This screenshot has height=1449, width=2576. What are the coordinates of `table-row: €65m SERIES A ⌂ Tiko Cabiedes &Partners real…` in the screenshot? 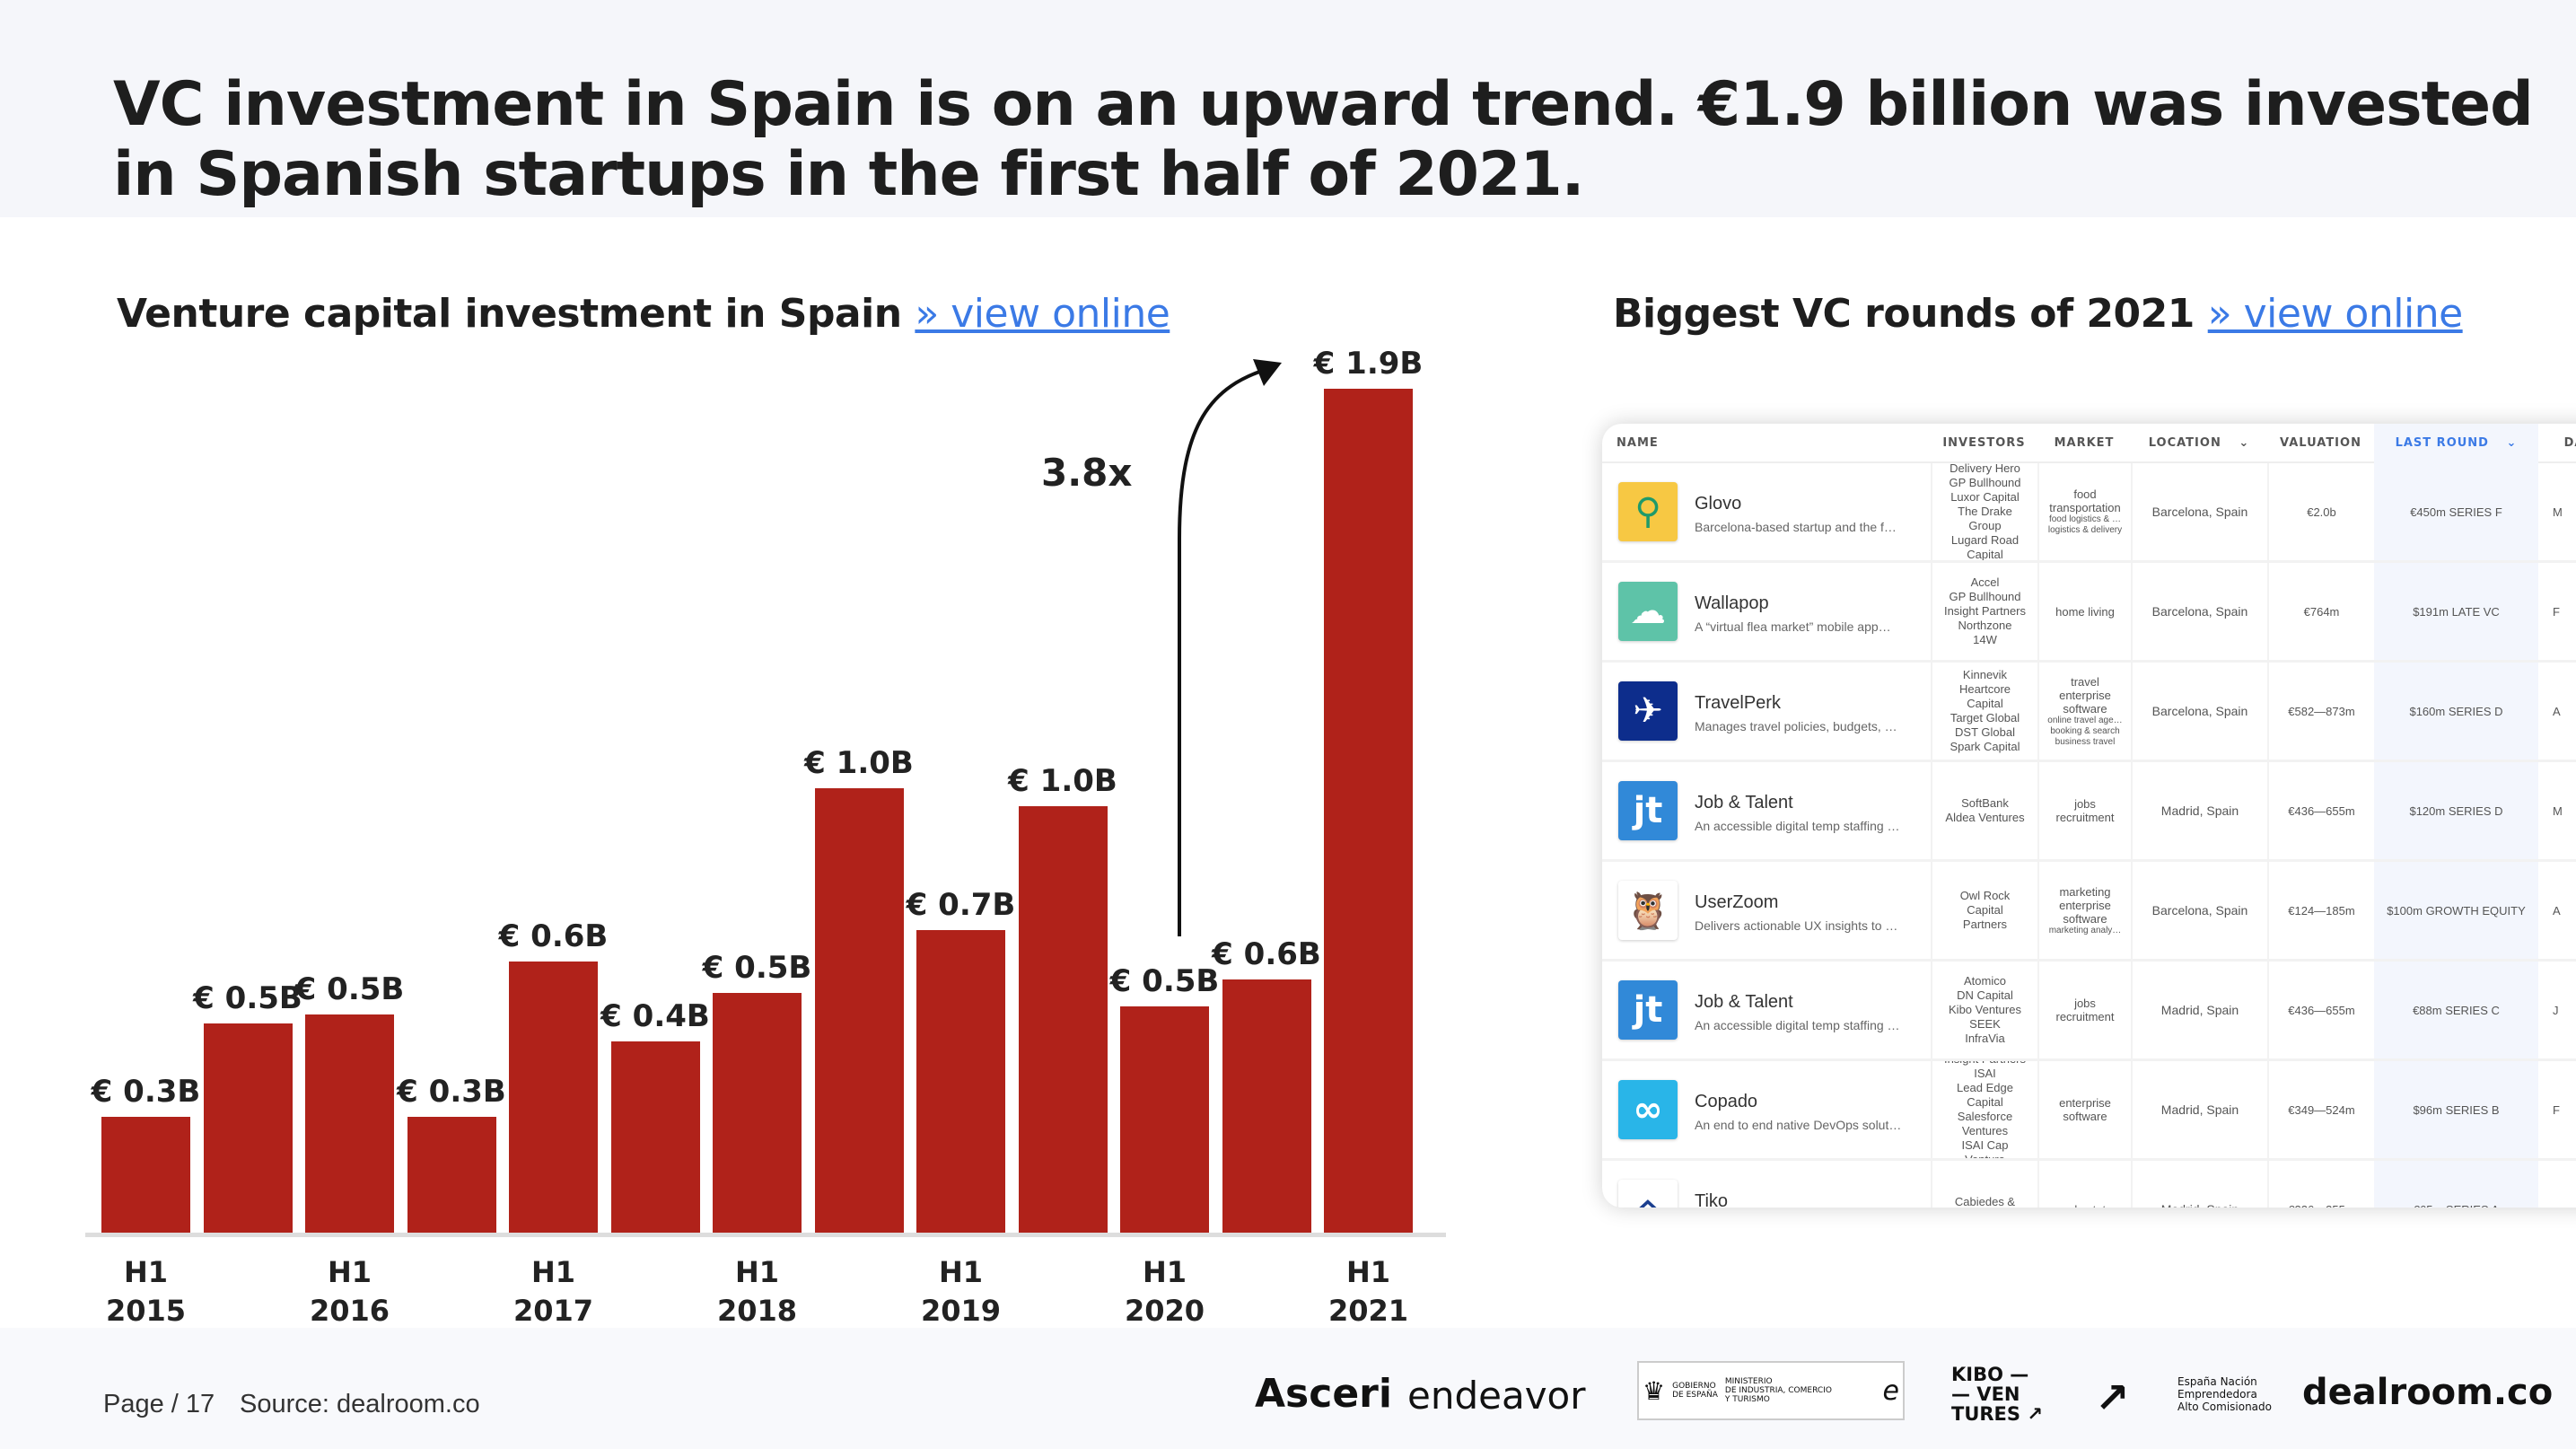 It's located at (2089, 1184).